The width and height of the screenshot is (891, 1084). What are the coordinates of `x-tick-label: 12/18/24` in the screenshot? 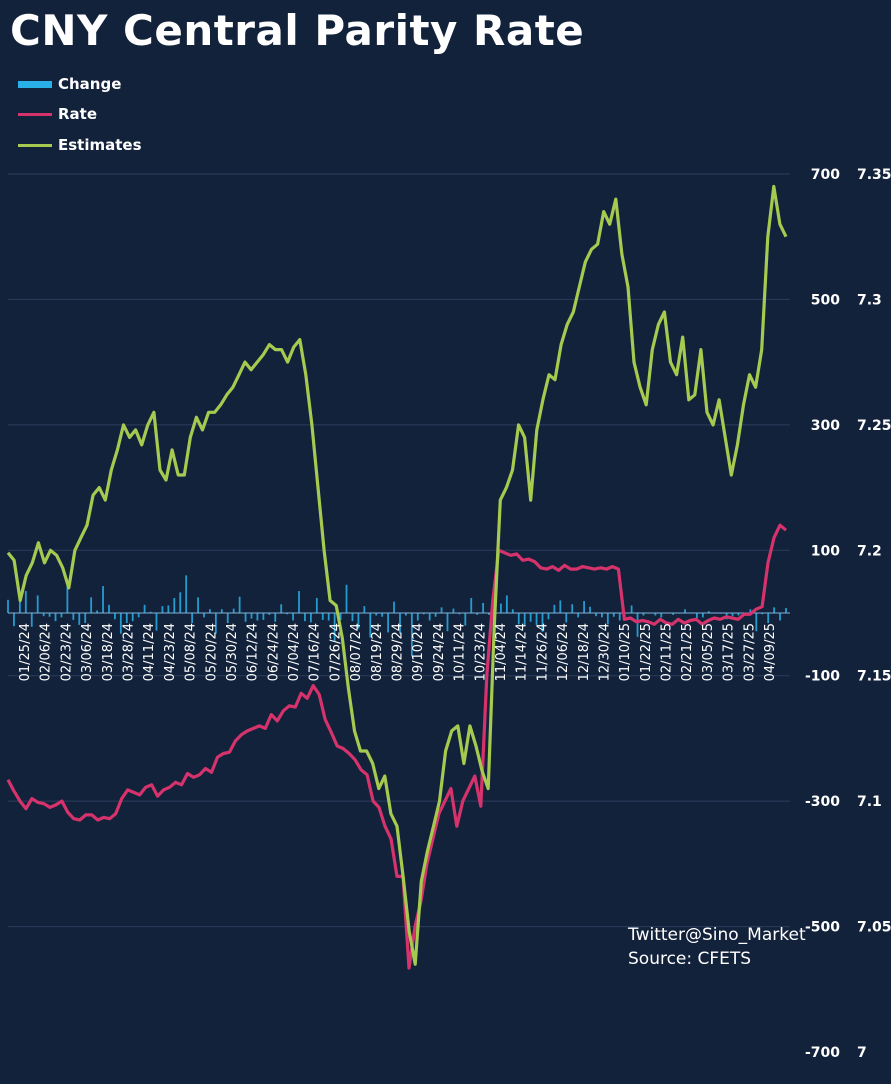 It's located at (584, 652).